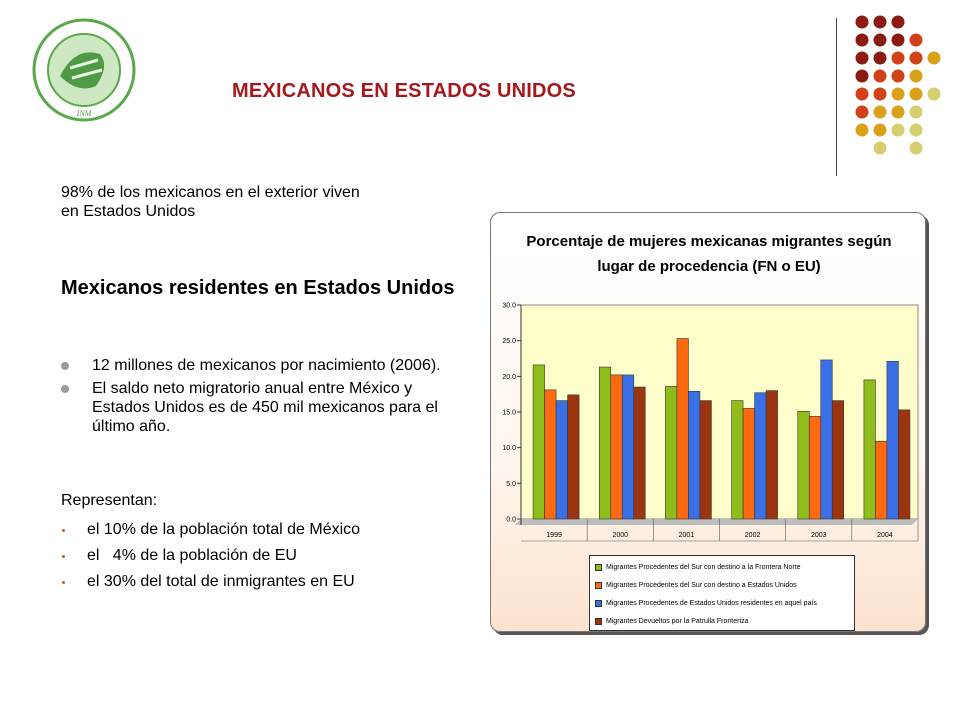 Image resolution: width=960 pixels, height=720 pixels. Describe the element at coordinates (709, 266) in the screenshot. I see `chart-title-line-2: lugar de procedencia (FN o EU)` at that location.